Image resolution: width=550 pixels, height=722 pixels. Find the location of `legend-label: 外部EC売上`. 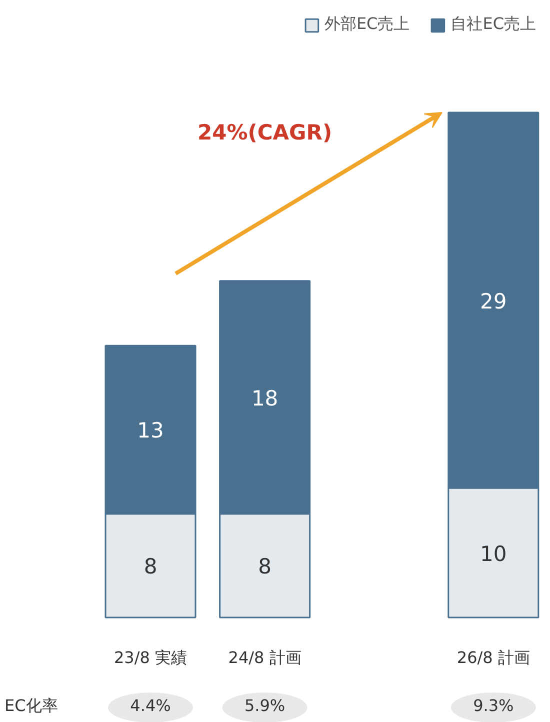

legend-label: 外部EC売上 is located at coordinates (367, 24).